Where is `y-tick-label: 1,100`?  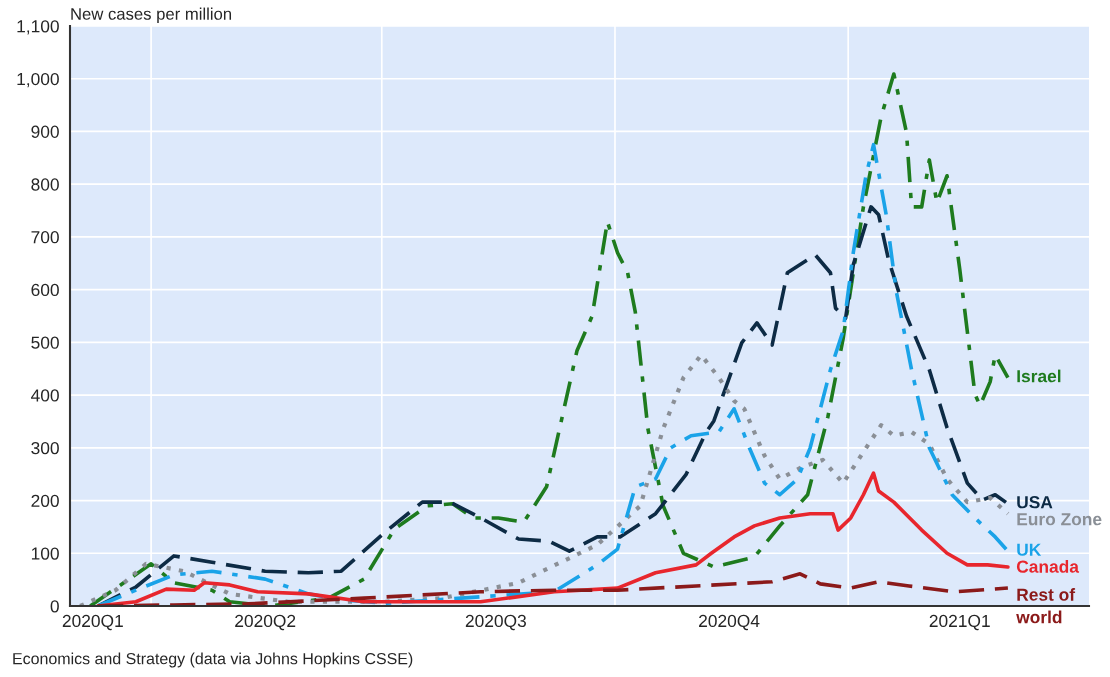 y-tick-label: 1,100 is located at coordinates (38, 27).